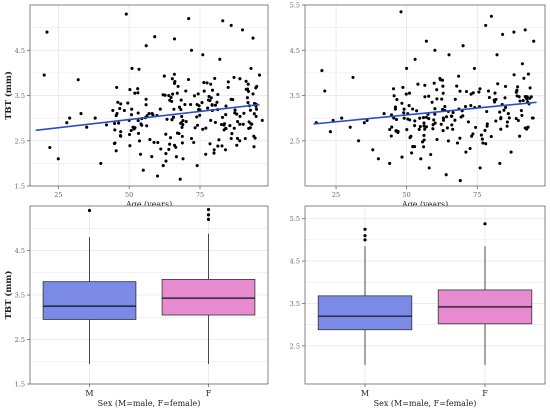 The image size is (550, 409). What do you see at coordinates (200, 195) in the screenshot?
I see `x-tick-label: 75` at bounding box center [200, 195].